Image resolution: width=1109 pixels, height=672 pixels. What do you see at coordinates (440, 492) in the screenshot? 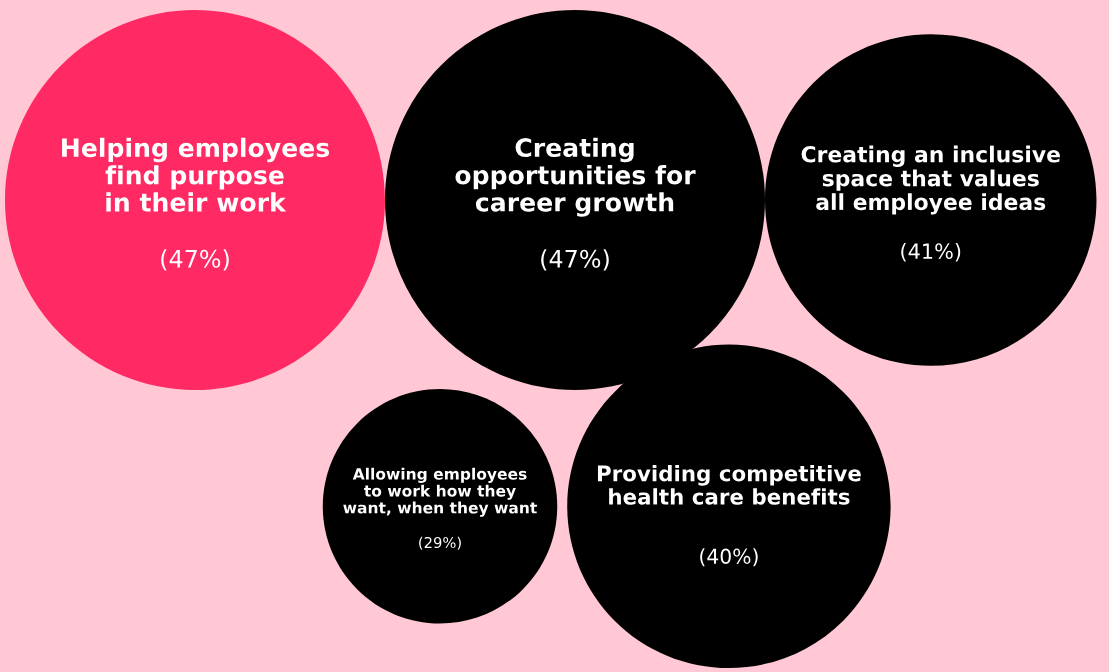
I see `category-label: Allowing employees to work how they want, when they want` at bounding box center [440, 492].